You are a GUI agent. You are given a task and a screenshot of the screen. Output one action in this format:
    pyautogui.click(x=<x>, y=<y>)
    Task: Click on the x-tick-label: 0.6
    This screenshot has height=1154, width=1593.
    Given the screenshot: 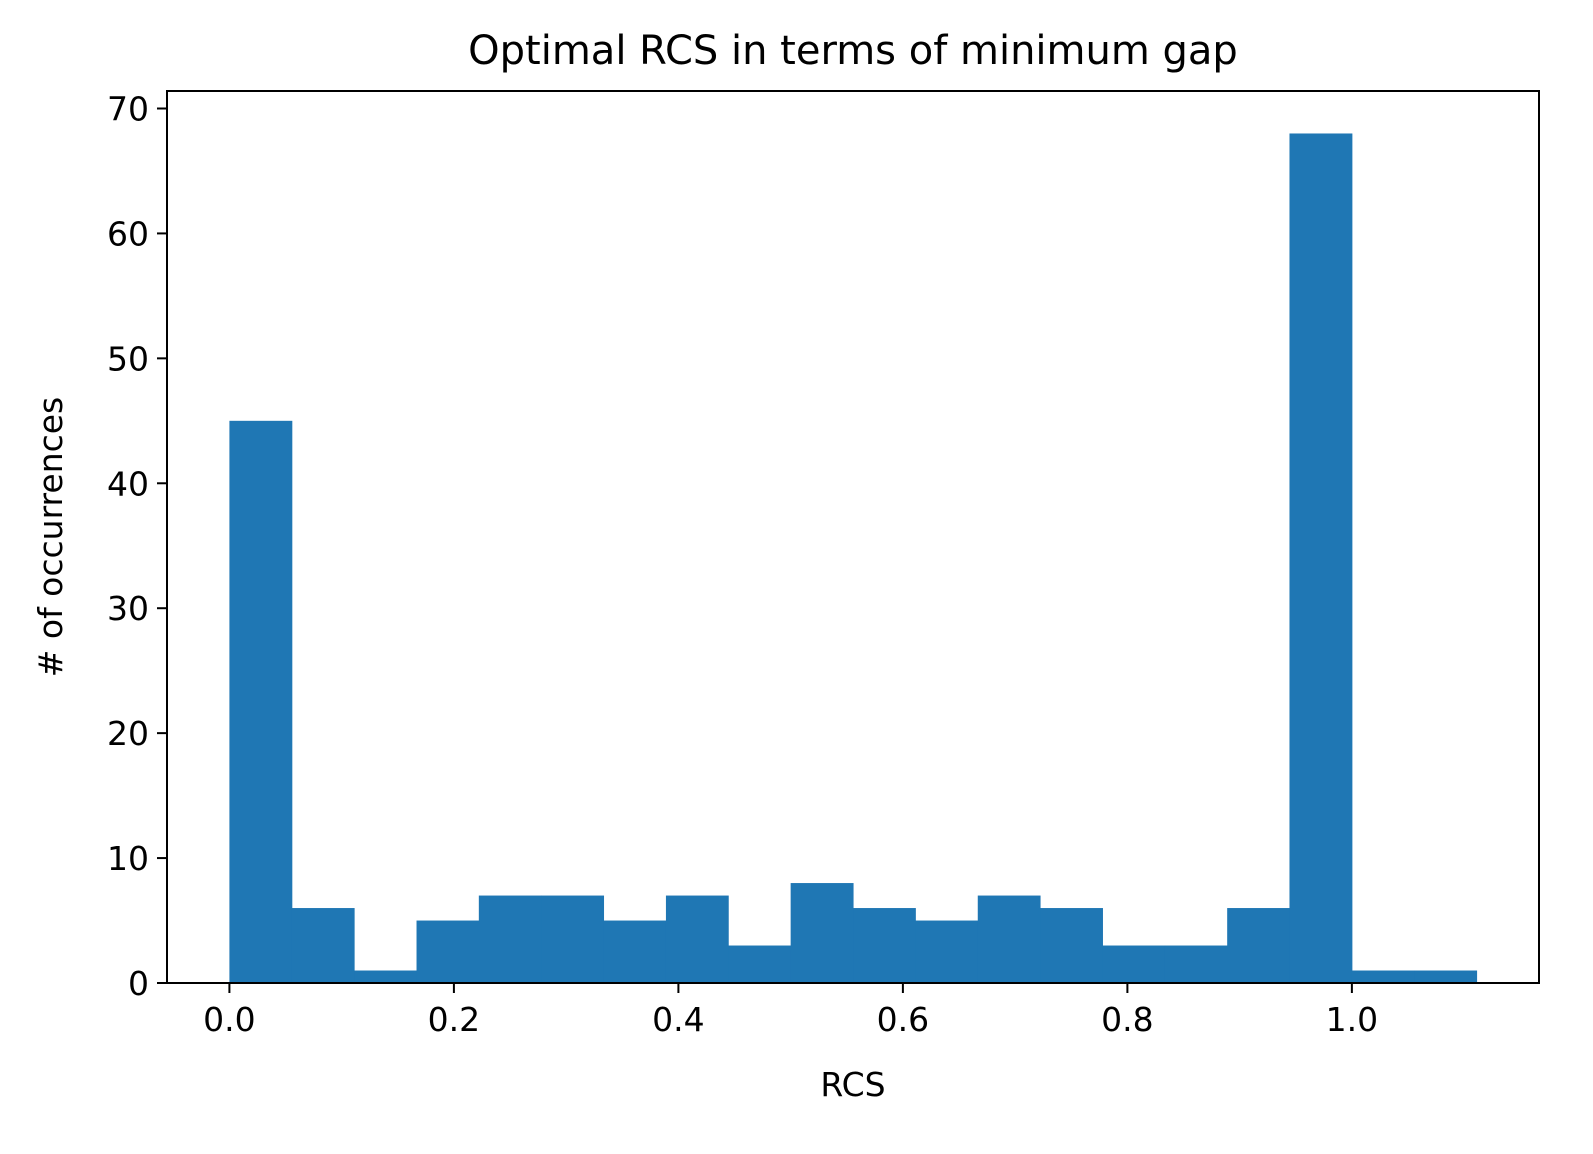 What is the action you would take?
    pyautogui.click(x=903, y=1019)
    